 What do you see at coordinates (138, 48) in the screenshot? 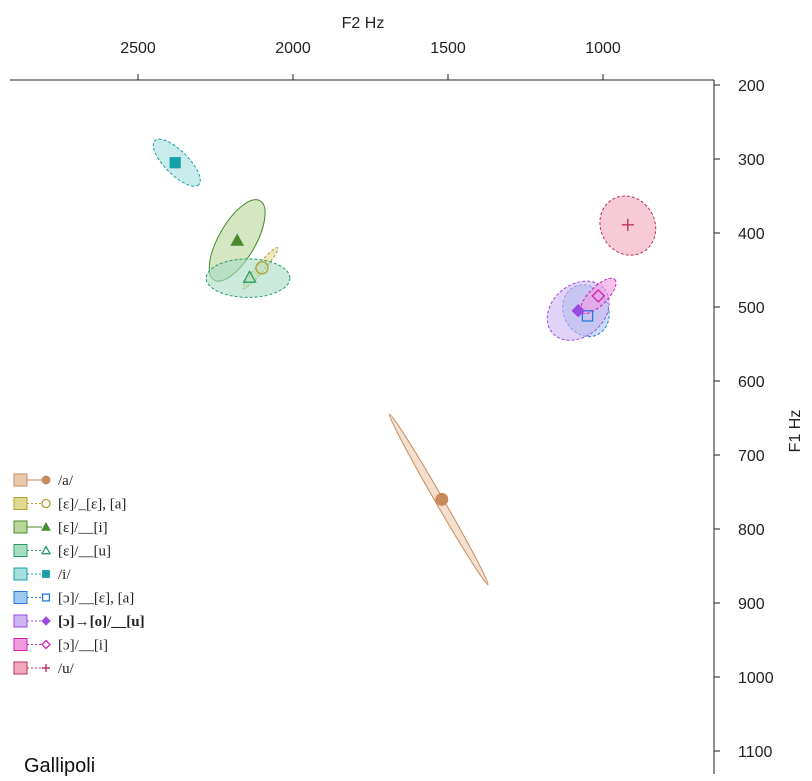
I see `x-tick-label: 2500` at bounding box center [138, 48].